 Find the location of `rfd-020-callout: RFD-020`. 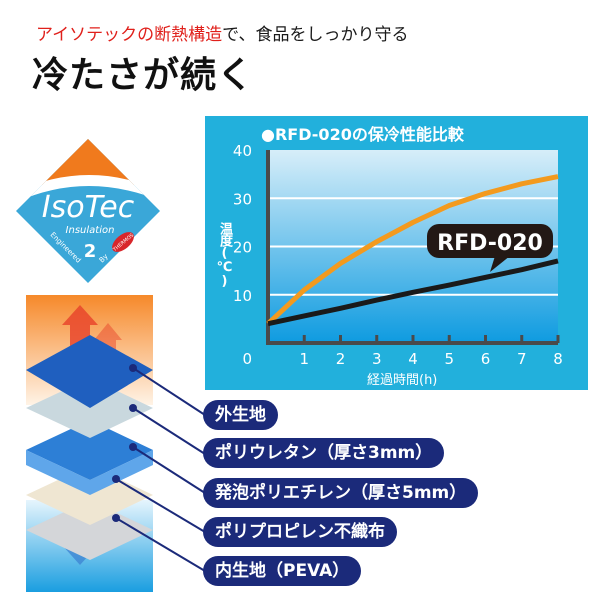

rfd-020-callout: RFD-020 is located at coordinates (490, 248).